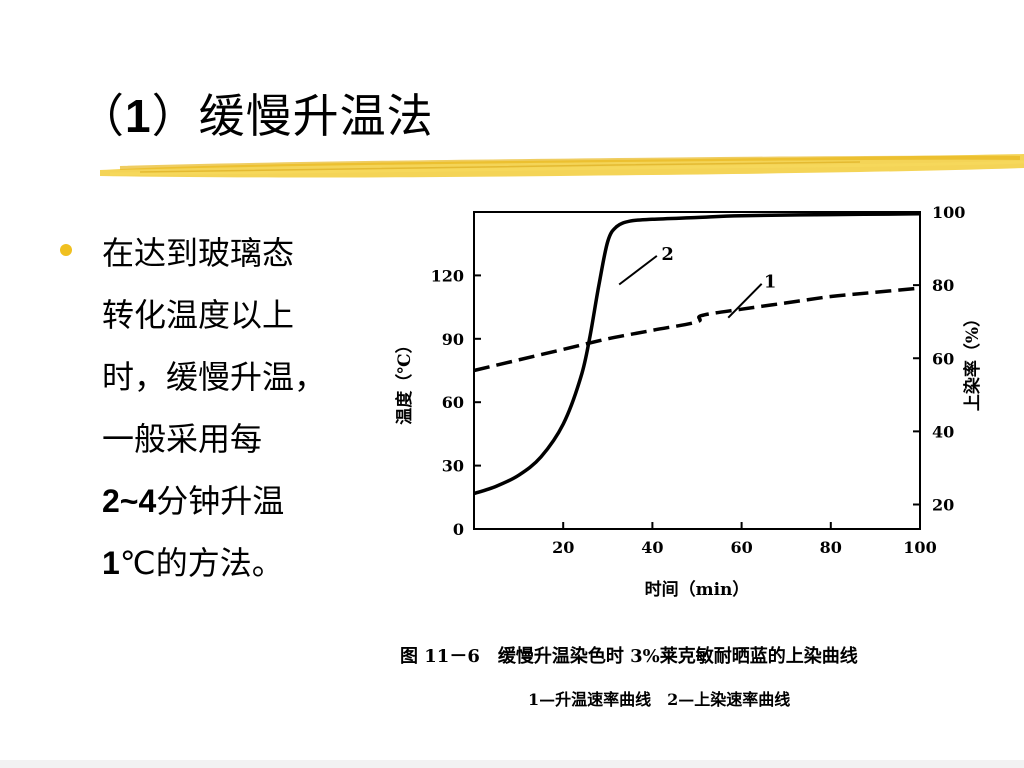 The height and width of the screenshot is (768, 1024). What do you see at coordinates (458, 529) in the screenshot?
I see `y-tick-label: 0` at bounding box center [458, 529].